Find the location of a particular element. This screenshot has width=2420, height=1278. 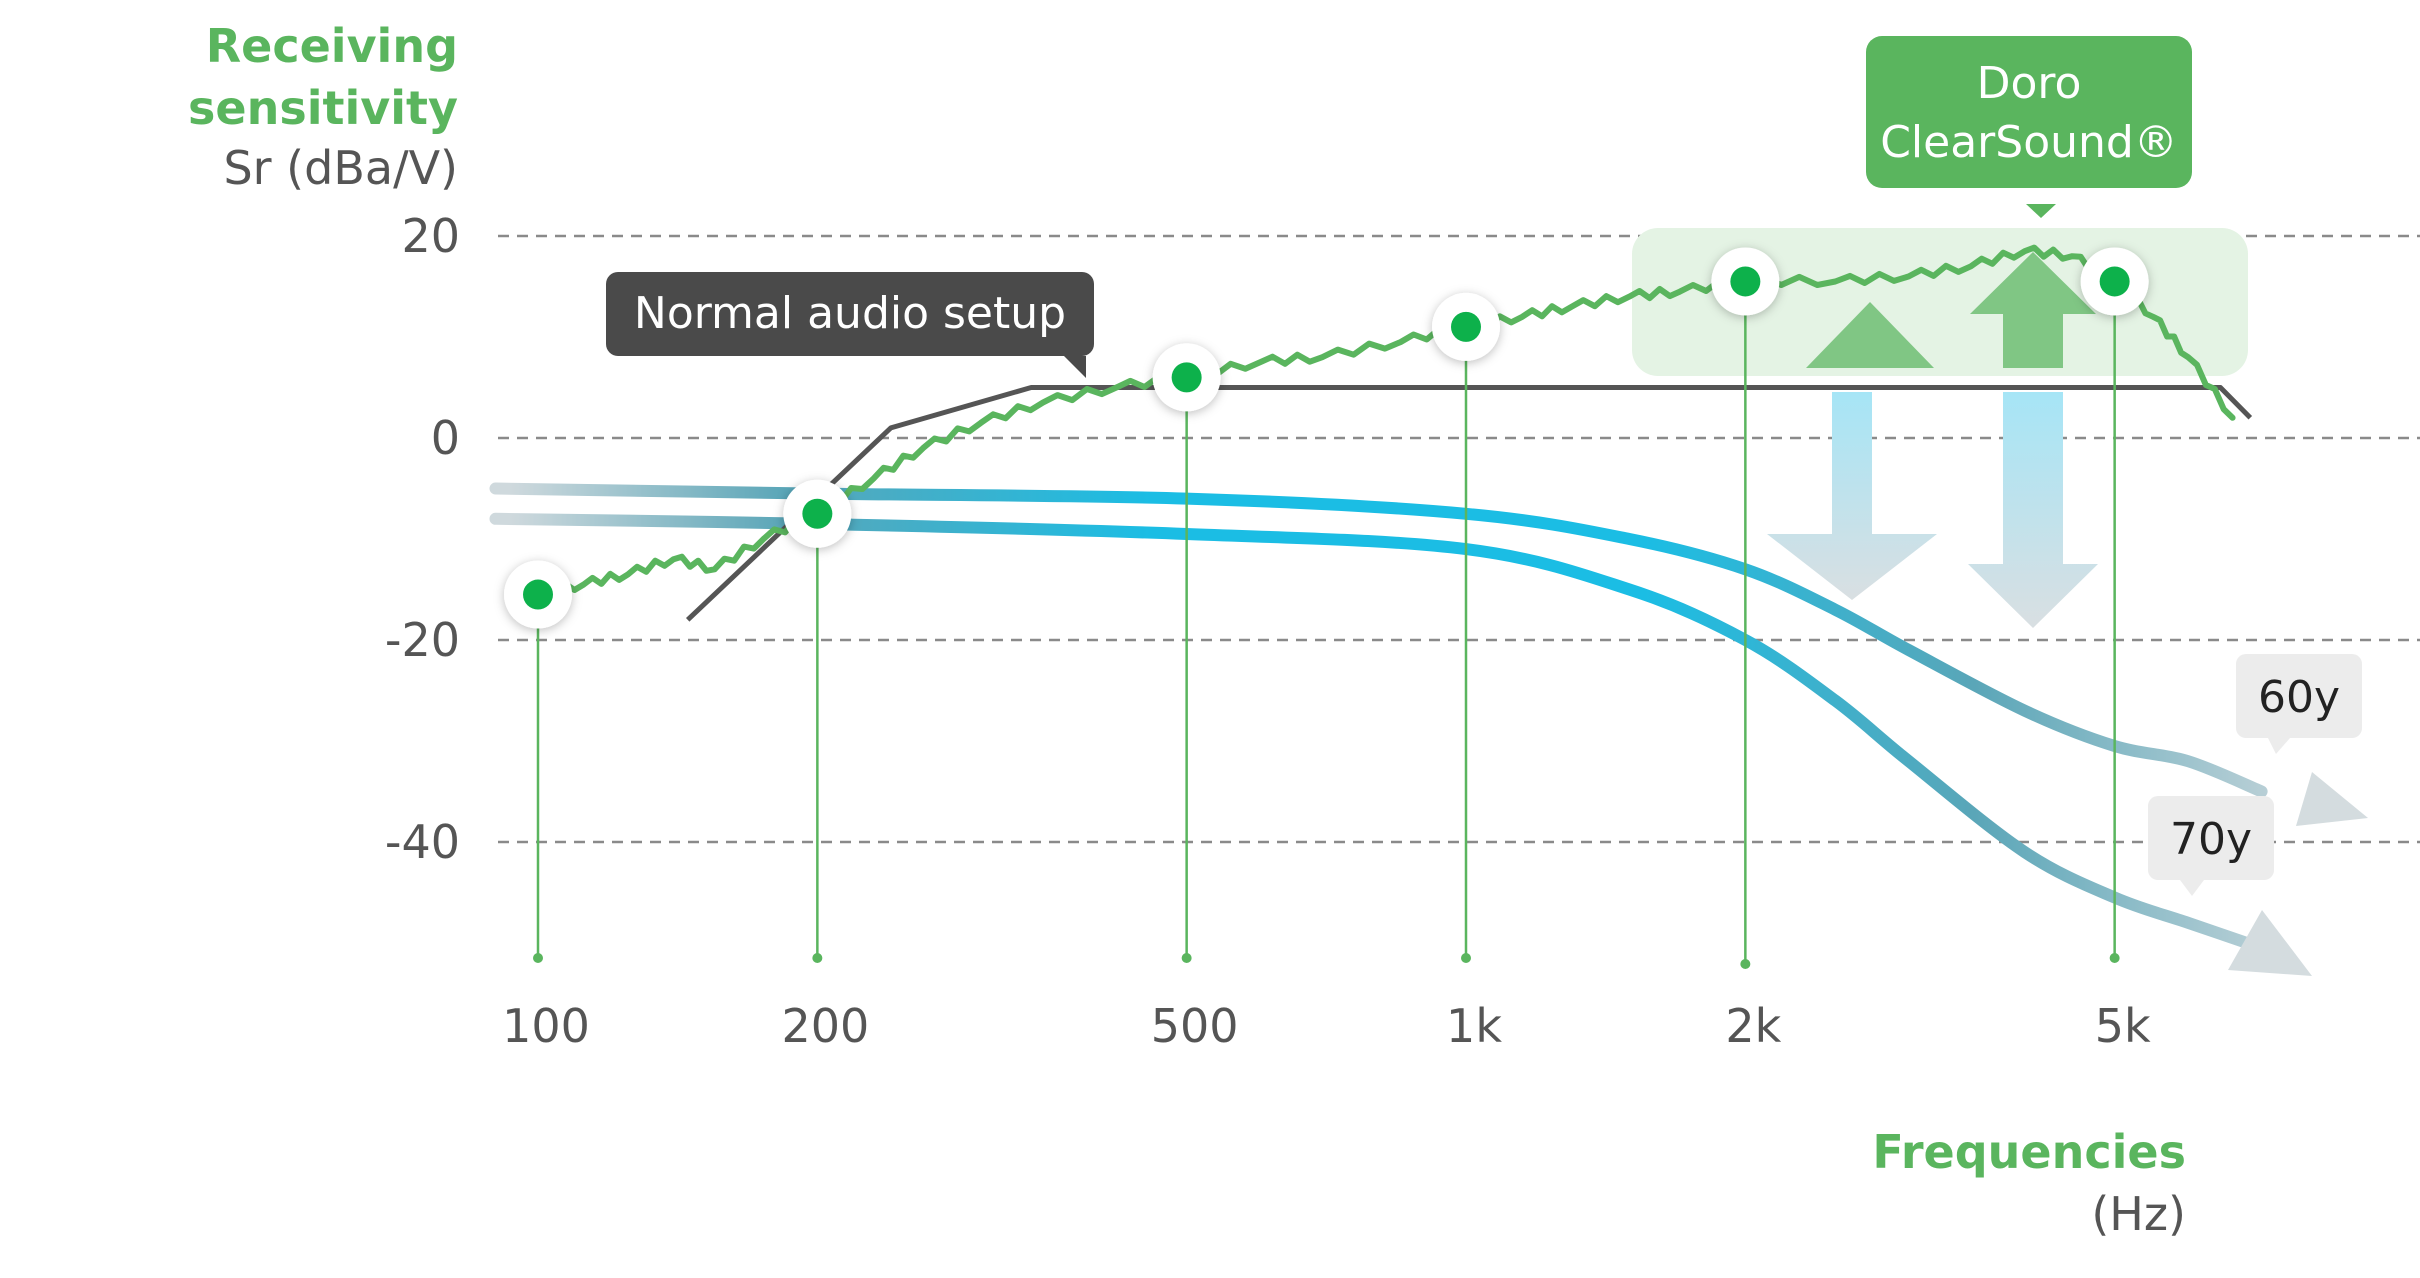

doro-callout-box is located at coordinates (2029, 112).